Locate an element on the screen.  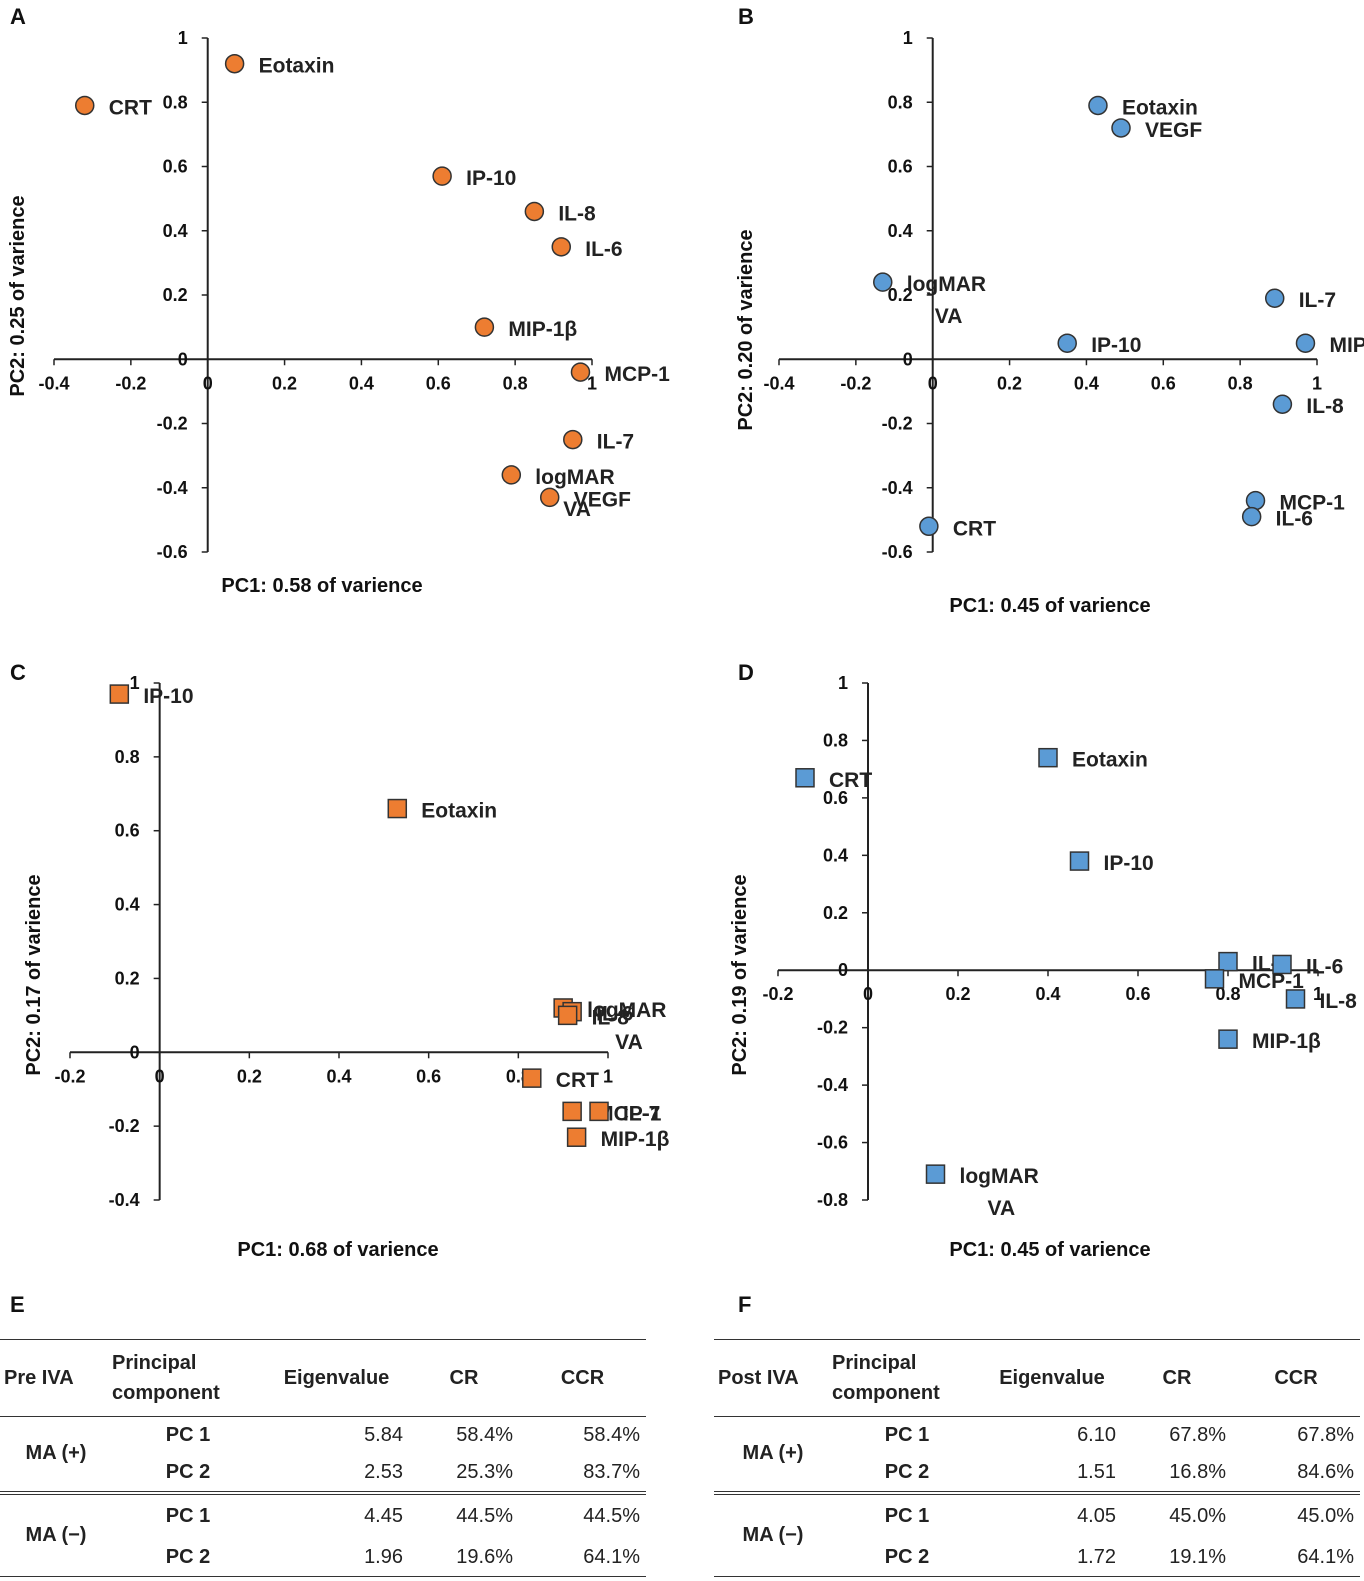
ccr-cell: 64.1% is located at coordinates (1325, 1556).